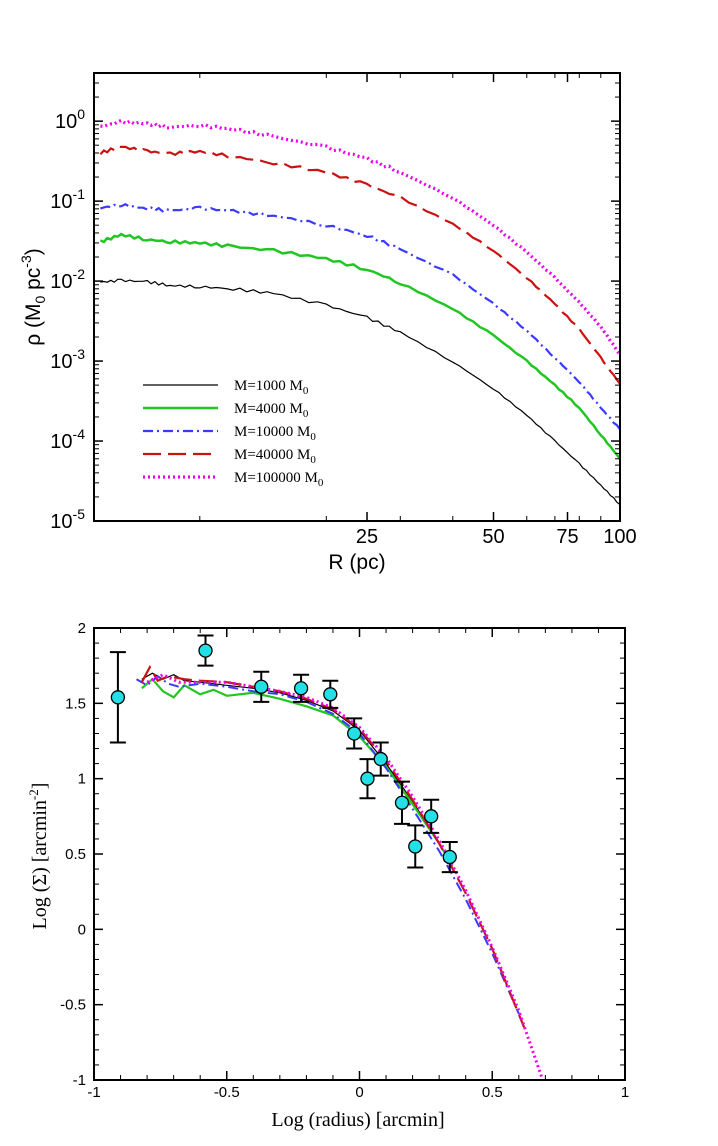 This screenshot has width=718, height=1146. What do you see at coordinates (279, 479) in the screenshot?
I see `legend-label: M=100000 M0` at bounding box center [279, 479].